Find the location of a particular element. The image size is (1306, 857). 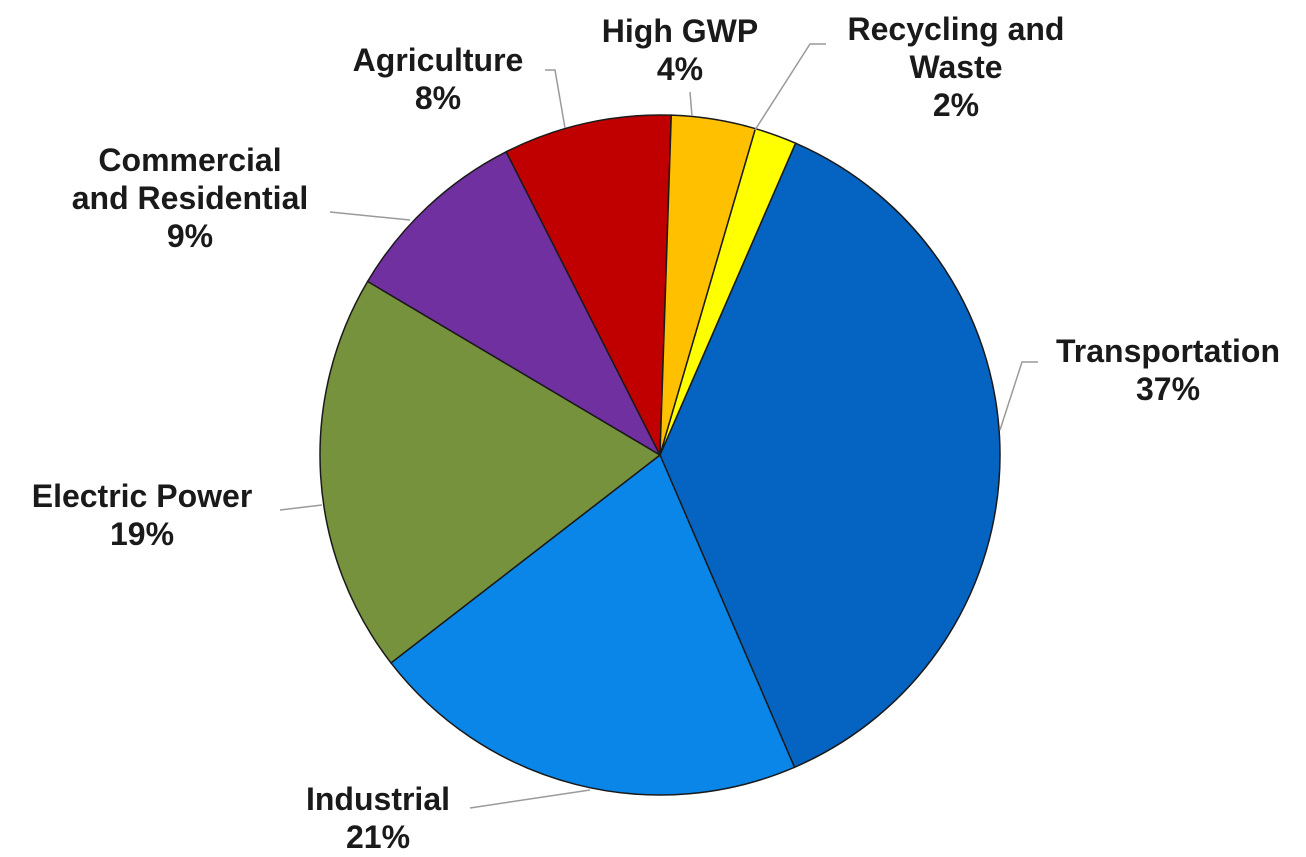

label-line: Recycling and is located at coordinates (956, 29).